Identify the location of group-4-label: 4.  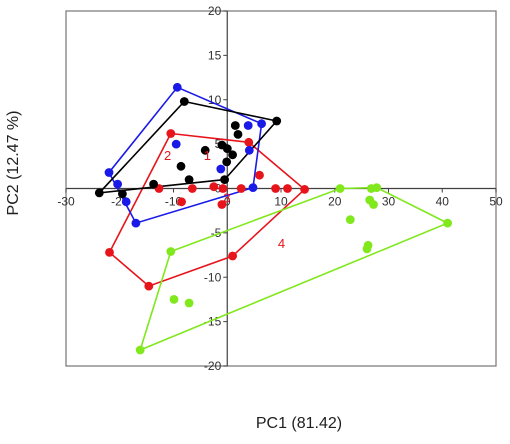
(281, 243).